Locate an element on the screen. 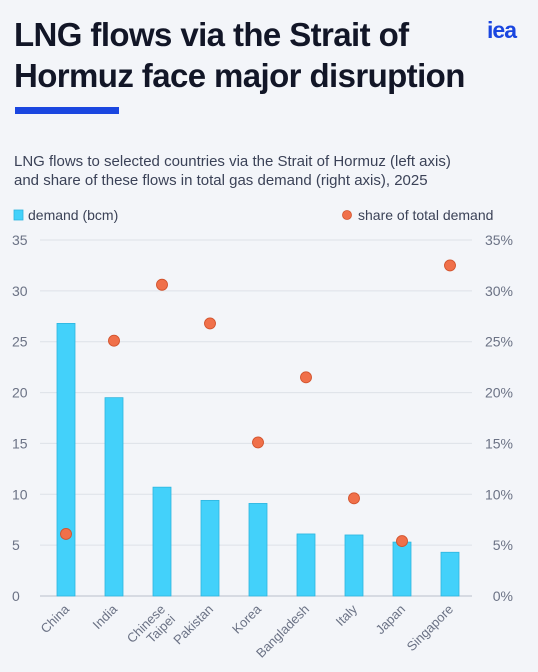 Image resolution: width=538 pixels, height=672 pixels. x-tick-label-line: Singapore is located at coordinates (430, 628).